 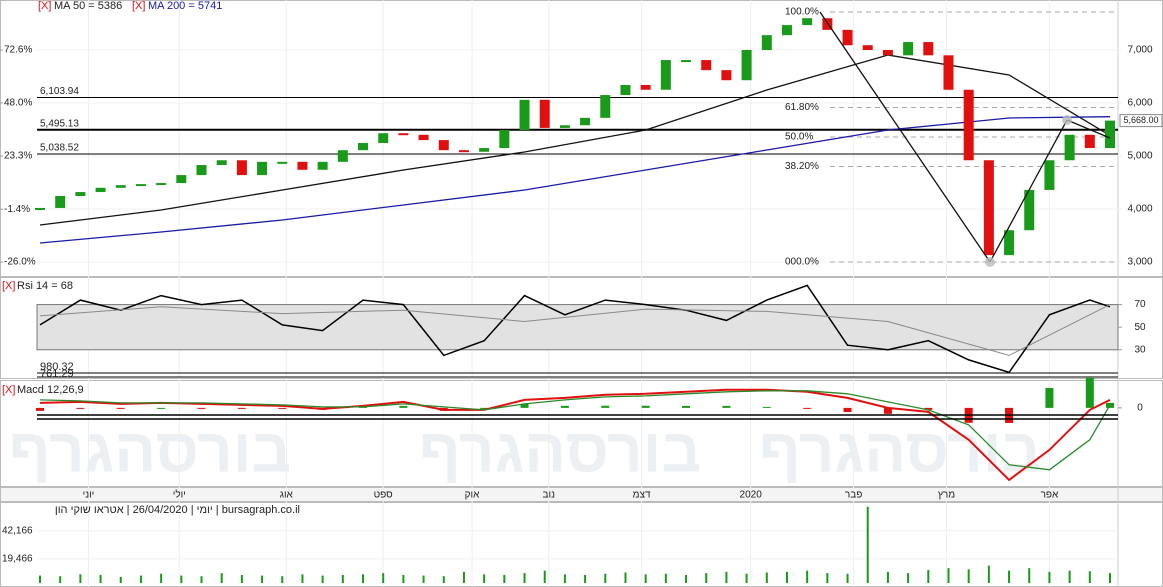 I want to click on pivot, so click(x=1067, y=120).